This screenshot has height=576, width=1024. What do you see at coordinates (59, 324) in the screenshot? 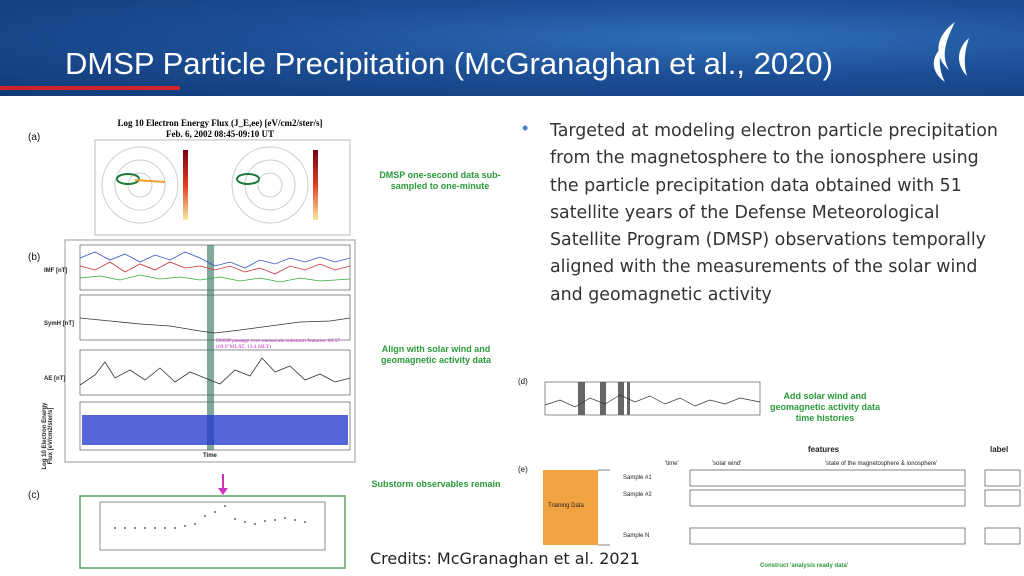
I see `plot-label: SymH [nT]` at bounding box center [59, 324].